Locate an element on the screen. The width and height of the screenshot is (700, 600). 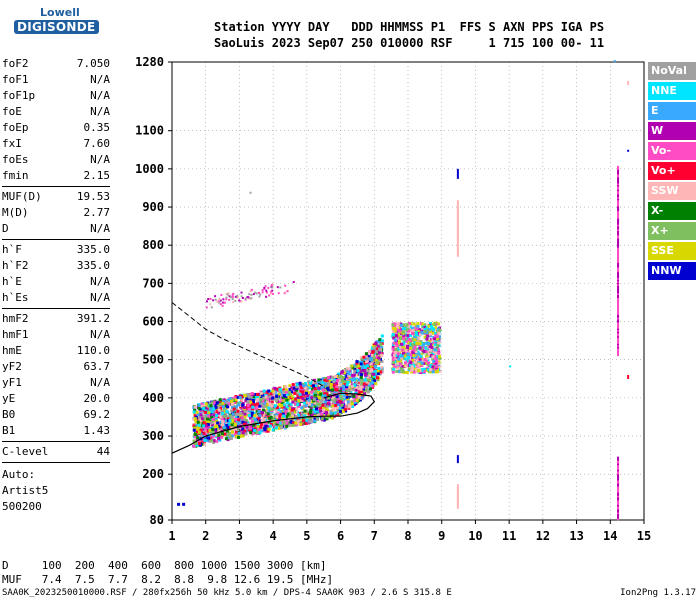
x-tick-label: 15 is located at coordinates (644, 536).